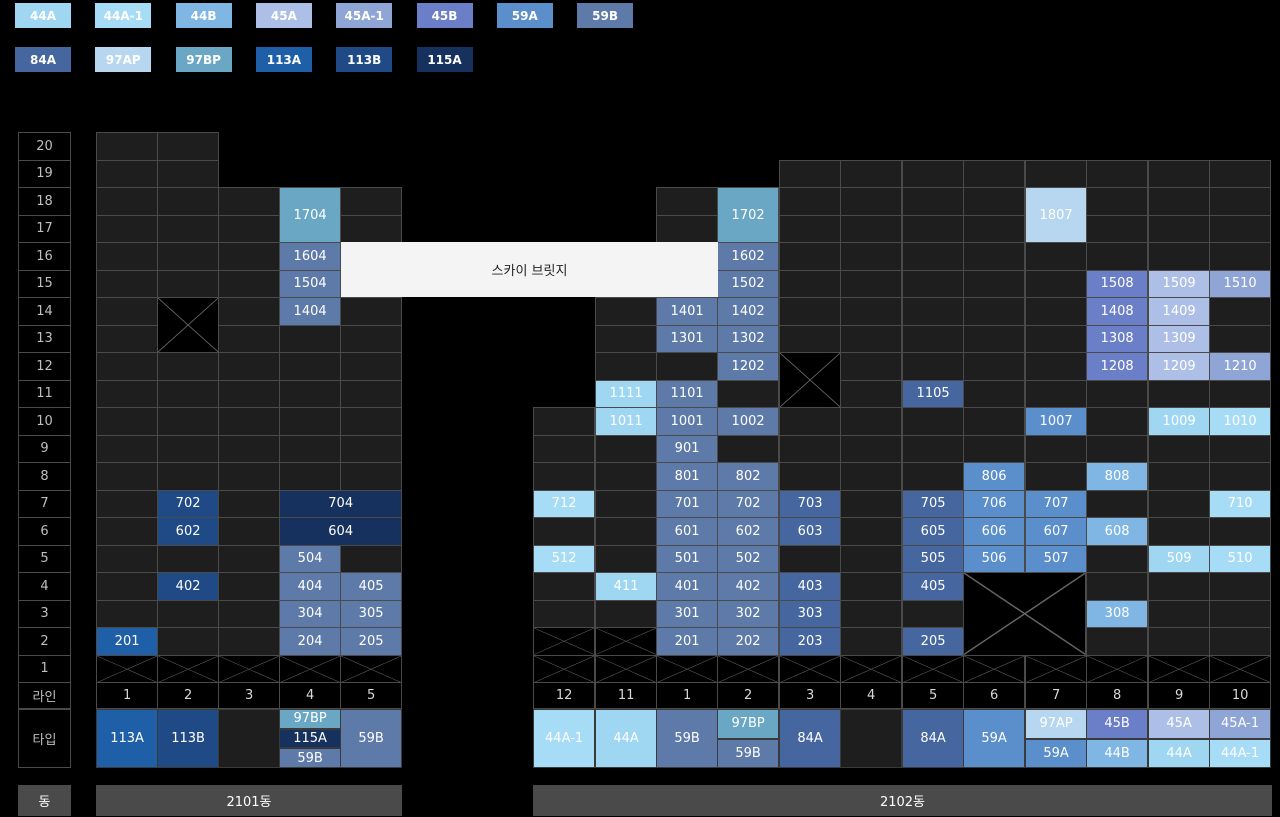 Image resolution: width=1280 pixels, height=817 pixels. Describe the element at coordinates (1117, 338) in the screenshot. I see `b2-unit-1308: 1308` at that location.